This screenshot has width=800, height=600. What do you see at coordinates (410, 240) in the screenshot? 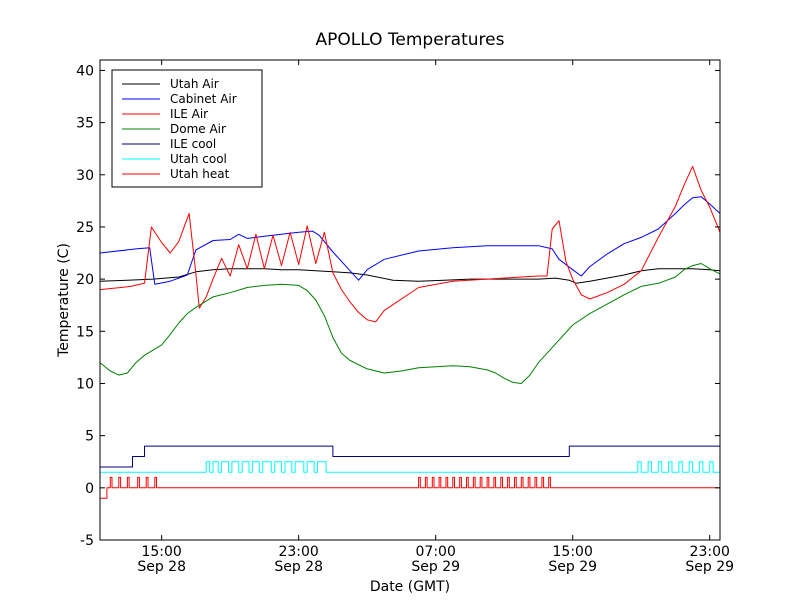
I see `series-line-cabinet-air` at bounding box center [410, 240].